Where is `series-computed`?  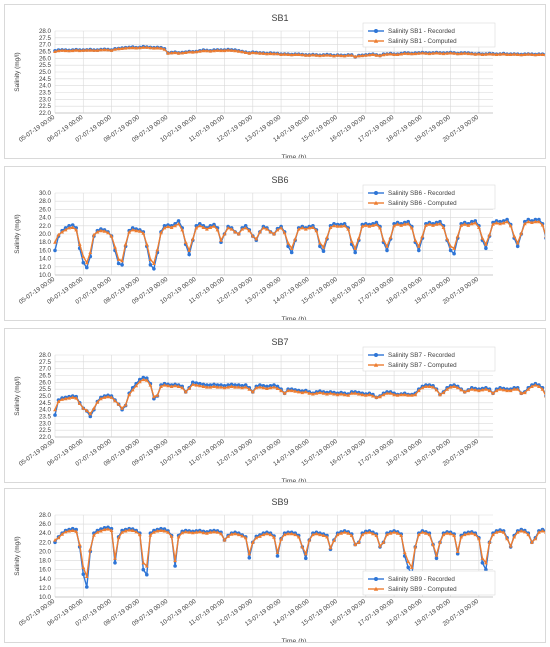 series-computed is located at coordinates (299, 242).